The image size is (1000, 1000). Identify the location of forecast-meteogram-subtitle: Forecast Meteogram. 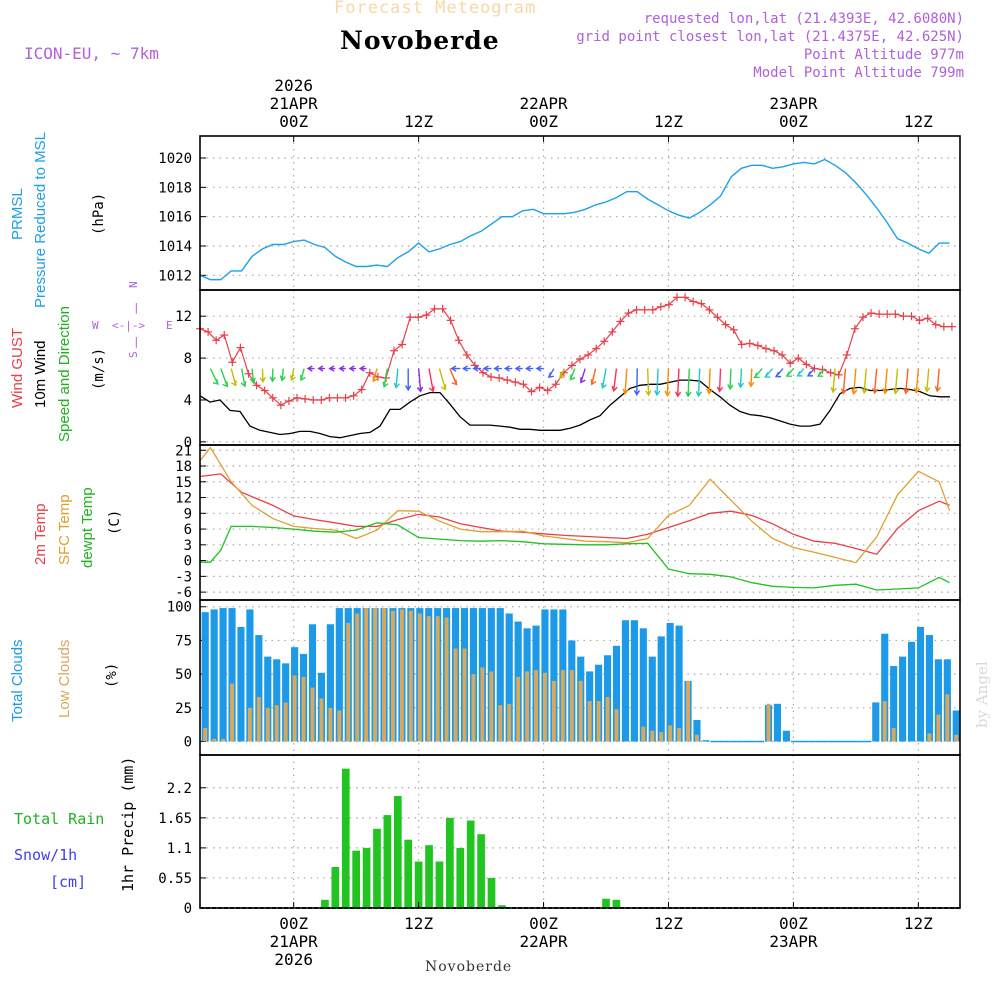
(435, 9).